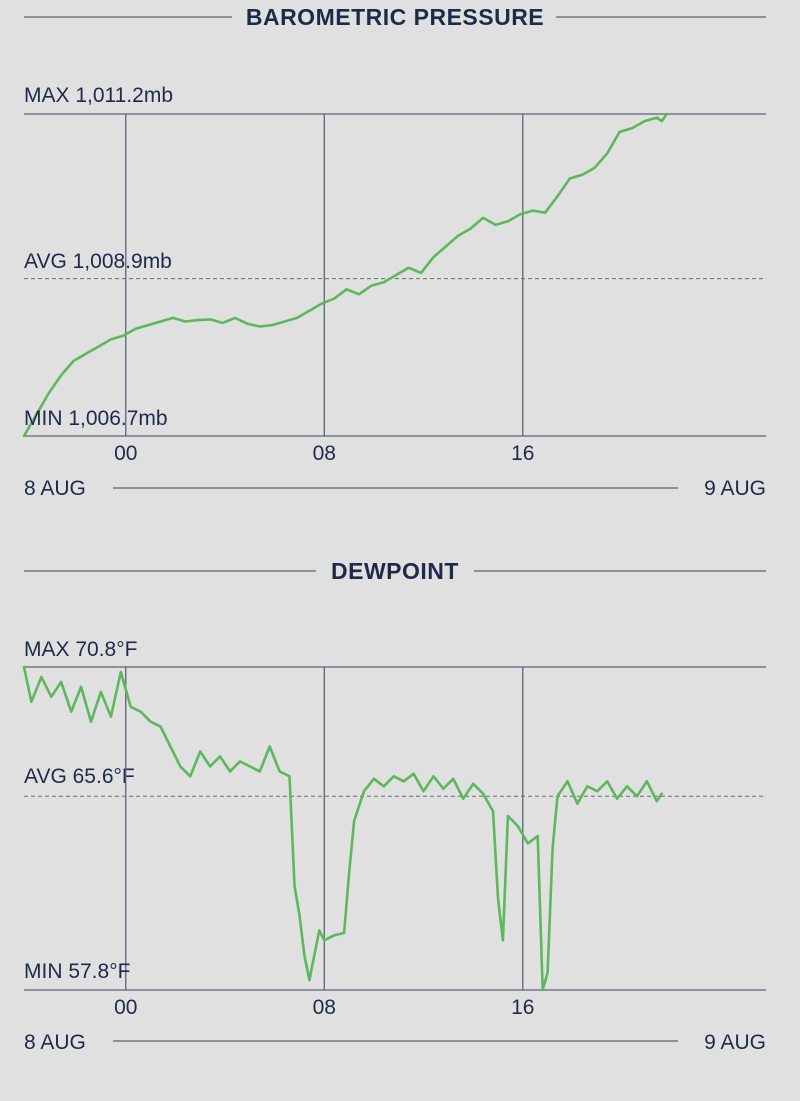 The image size is (800, 1101). I want to click on min-label: MIN 1,006.7mb, so click(96, 418).